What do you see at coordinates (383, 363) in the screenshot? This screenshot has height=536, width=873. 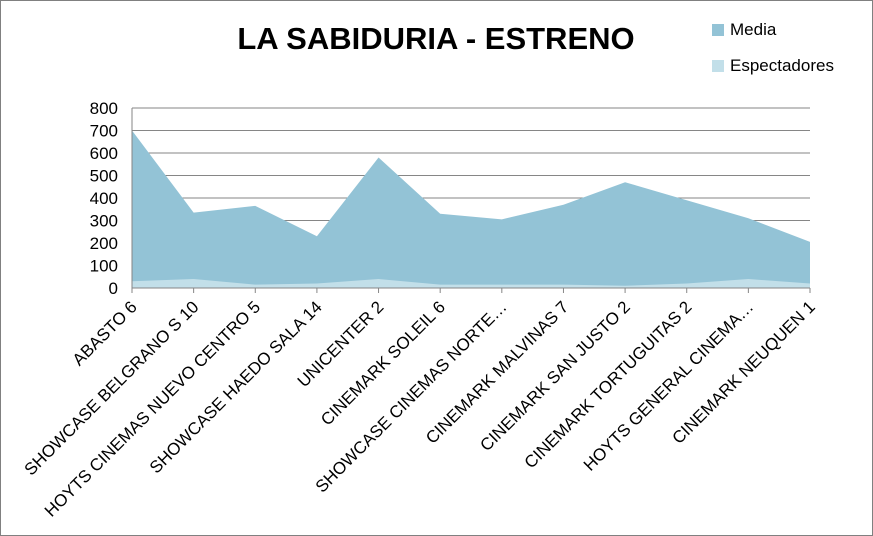 I see `x-tick-label: CINEMARK SOLEIL 6` at bounding box center [383, 363].